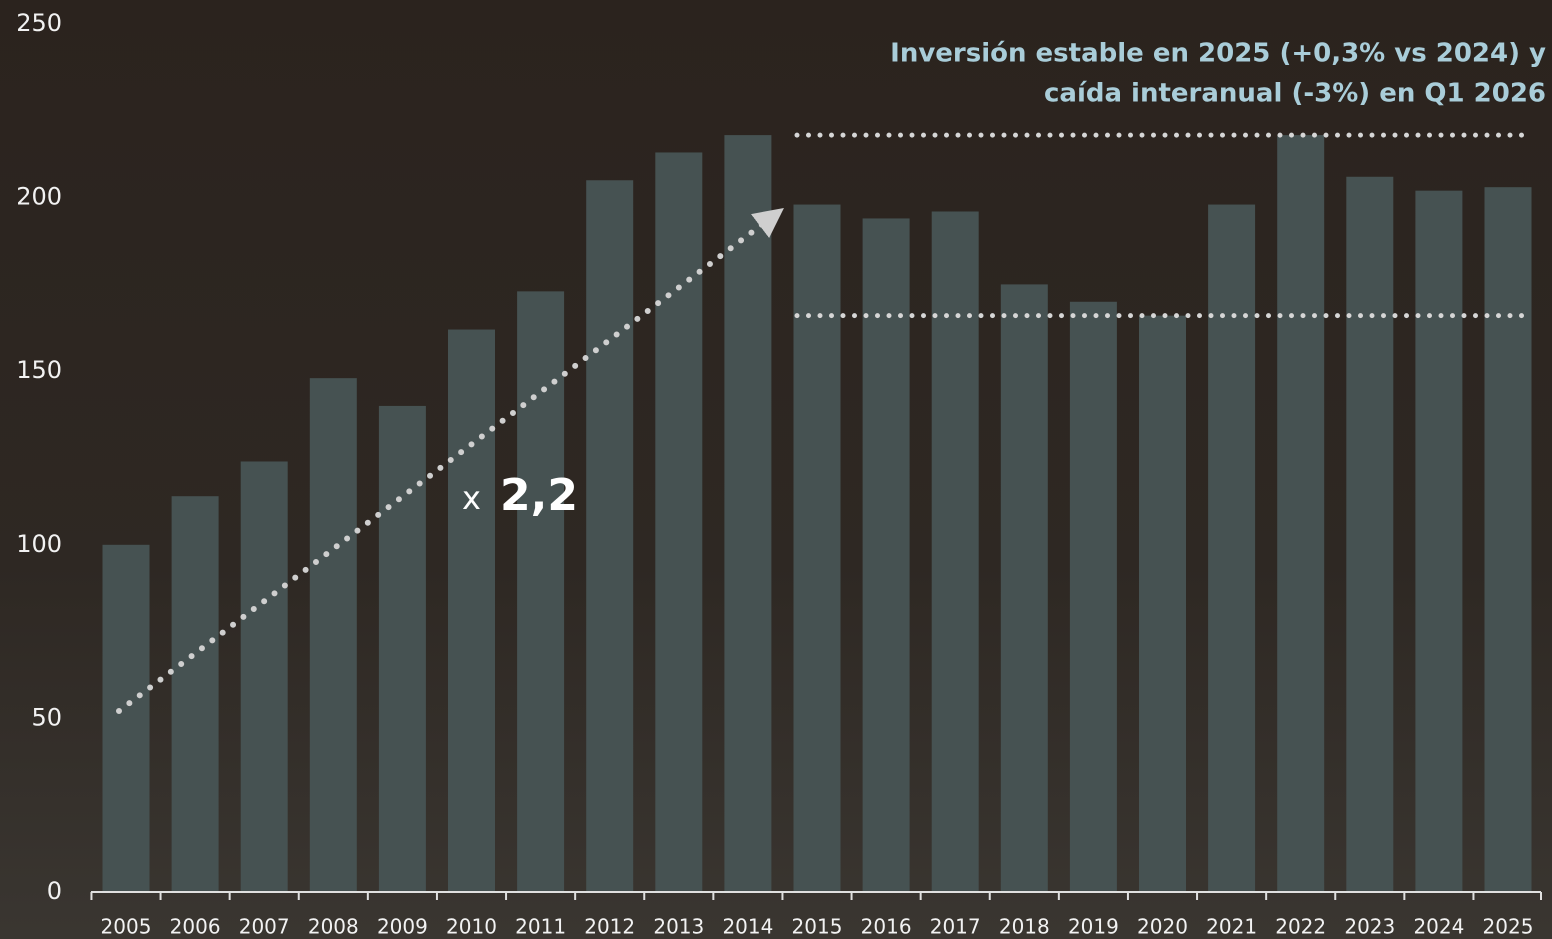 The height and width of the screenshot is (939, 1552). What do you see at coordinates (1024, 927) in the screenshot?
I see `x-tick-label: 2018` at bounding box center [1024, 927].